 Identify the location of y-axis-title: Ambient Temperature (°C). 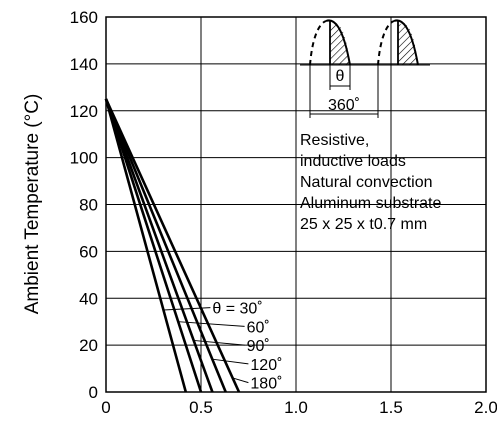
(32, 204).